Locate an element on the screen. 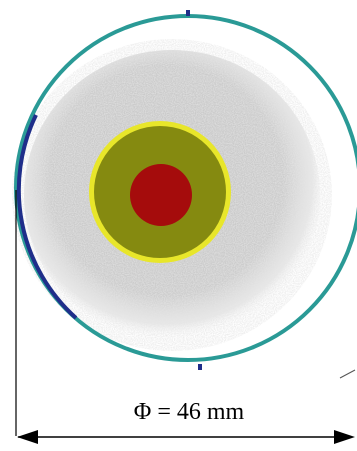 This screenshot has height=451, width=357. red-core is located at coordinates (161, 195).